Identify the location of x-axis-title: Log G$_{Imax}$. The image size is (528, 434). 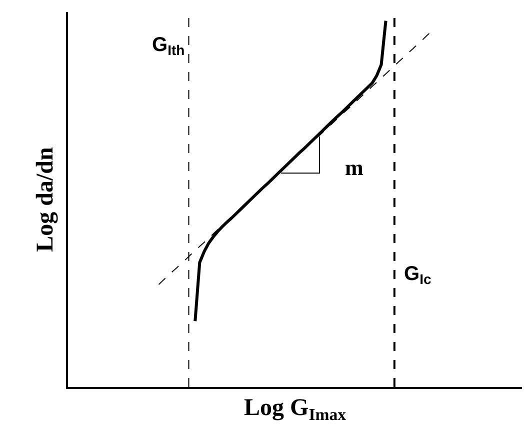
(295, 409).